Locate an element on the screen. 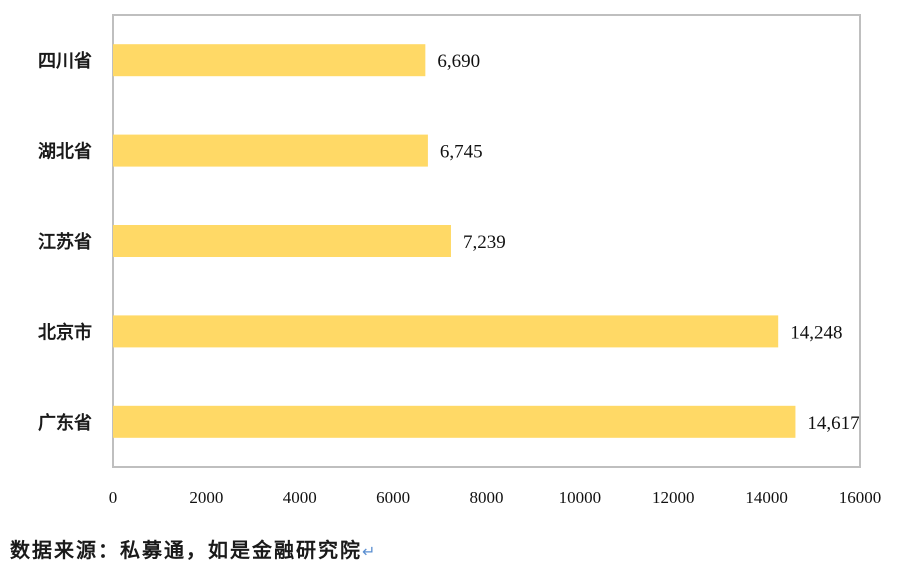  x-tick-label: 4000 is located at coordinates (300, 497).